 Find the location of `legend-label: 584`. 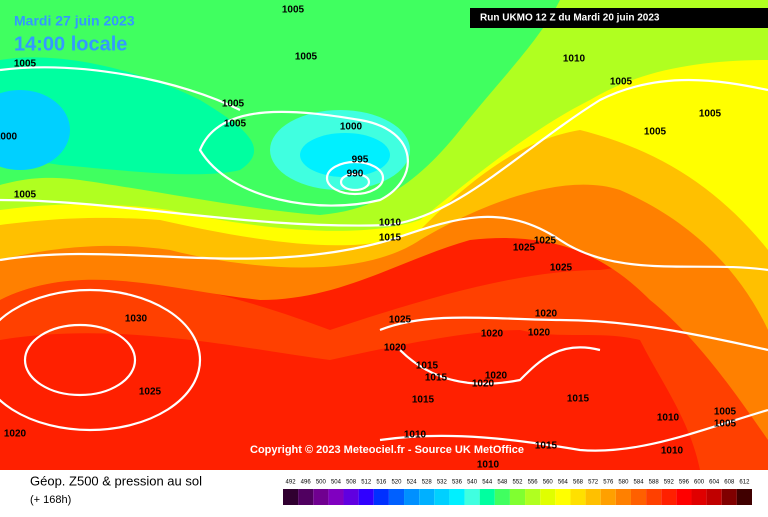

legend-label: 584 is located at coordinates (639, 483).